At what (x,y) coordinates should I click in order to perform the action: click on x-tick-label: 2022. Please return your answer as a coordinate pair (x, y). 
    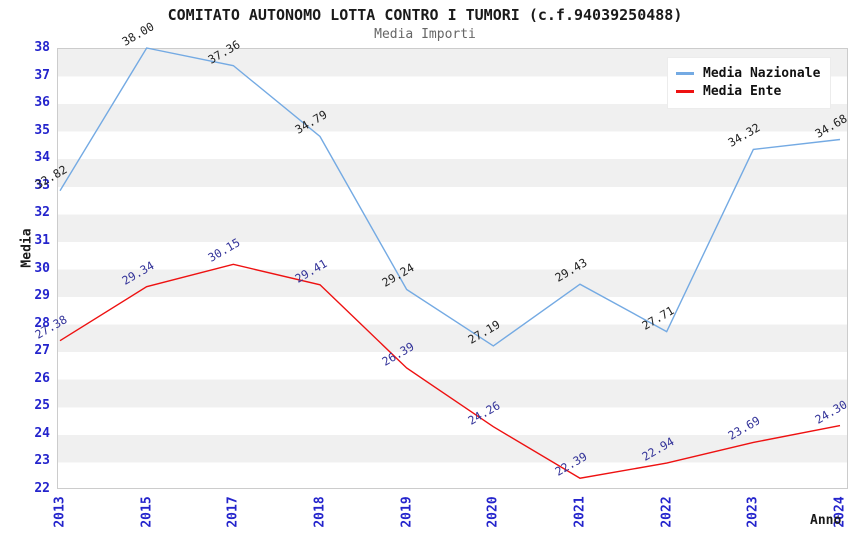
    Looking at the image, I should click on (667, 512).